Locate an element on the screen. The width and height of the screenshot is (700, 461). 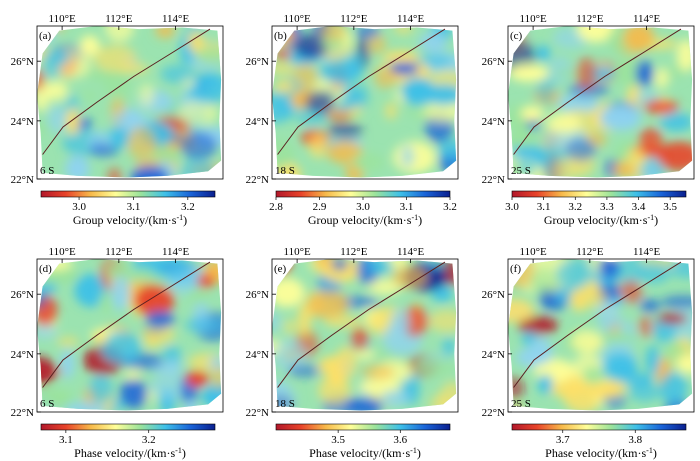
colorbar-tick-label: 3.7 is located at coordinates (563, 440).